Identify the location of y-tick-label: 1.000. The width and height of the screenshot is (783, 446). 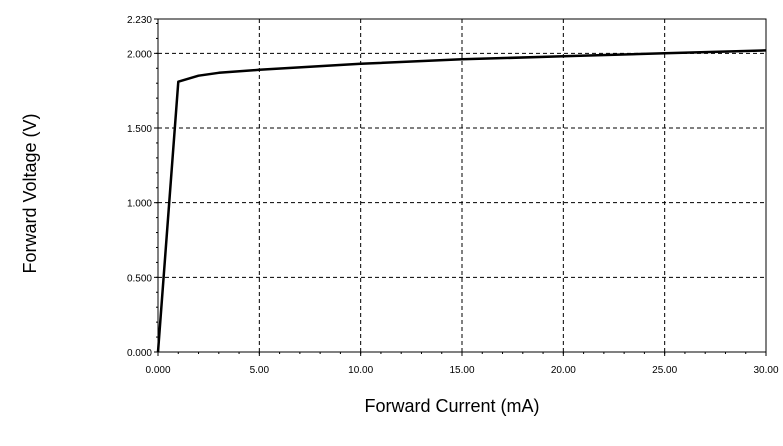
(139, 204).